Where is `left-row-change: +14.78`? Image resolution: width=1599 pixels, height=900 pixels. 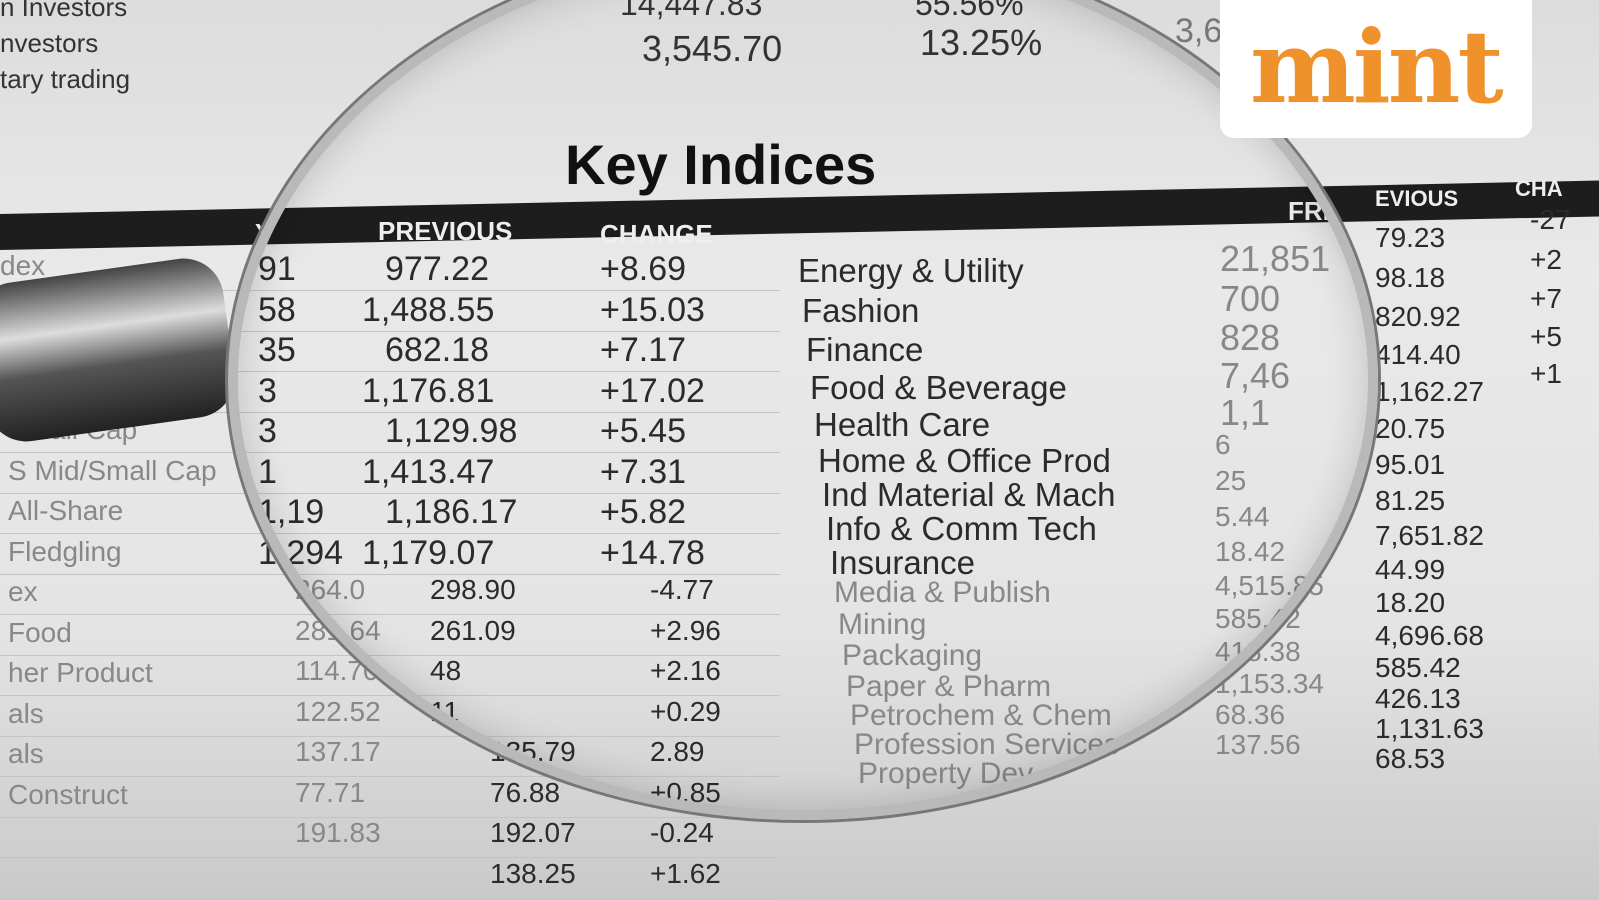
left-row-change: +14.78 is located at coordinates (652, 552).